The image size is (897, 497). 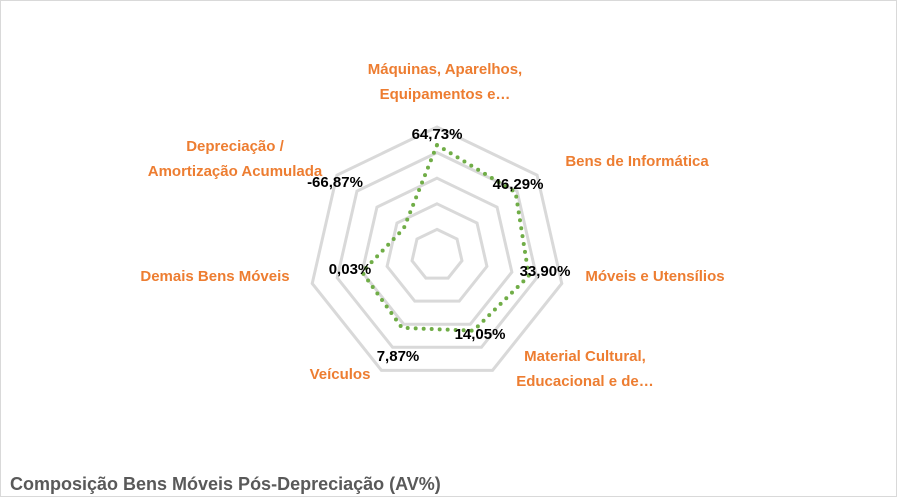 What do you see at coordinates (398, 356) in the screenshot?
I see `data-label: 7,87%` at bounding box center [398, 356].